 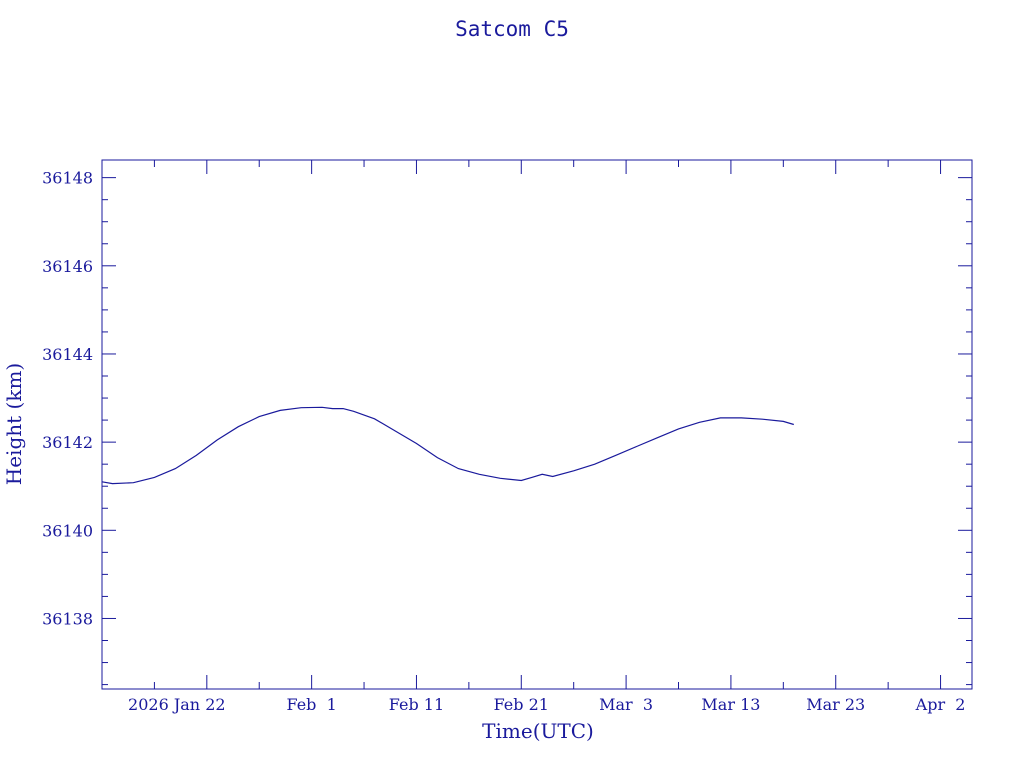 I want to click on y-tick-label: 36146, so click(x=67, y=266).